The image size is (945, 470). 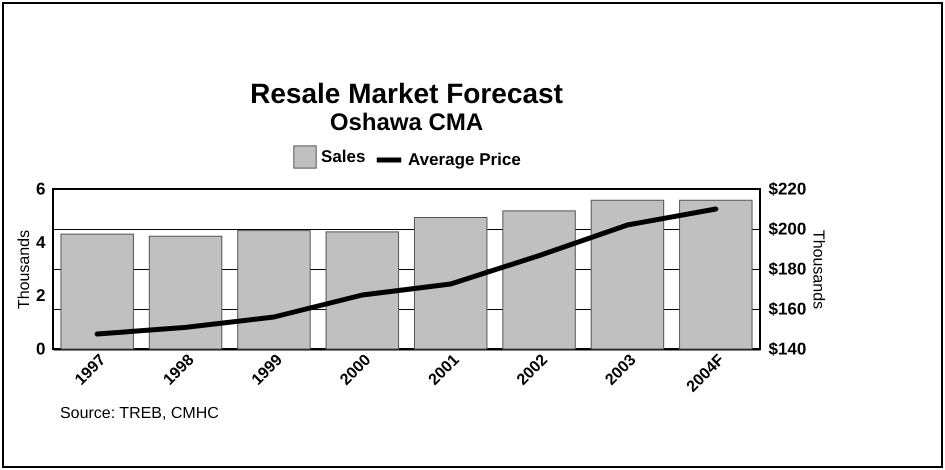 What do you see at coordinates (464, 159) in the screenshot?
I see `legend-label: Average Price` at bounding box center [464, 159].